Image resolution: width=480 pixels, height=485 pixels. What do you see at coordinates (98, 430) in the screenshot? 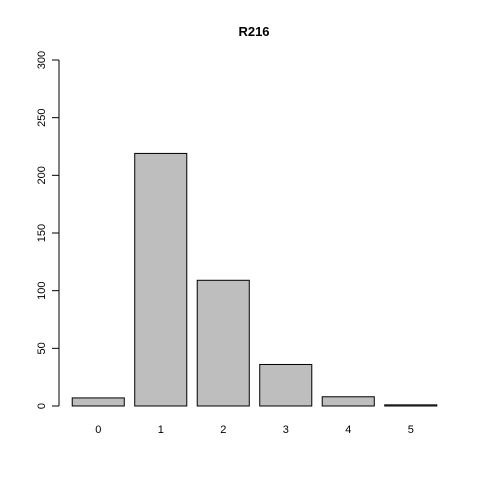
I see `x-tick-label: 0` at bounding box center [98, 430].